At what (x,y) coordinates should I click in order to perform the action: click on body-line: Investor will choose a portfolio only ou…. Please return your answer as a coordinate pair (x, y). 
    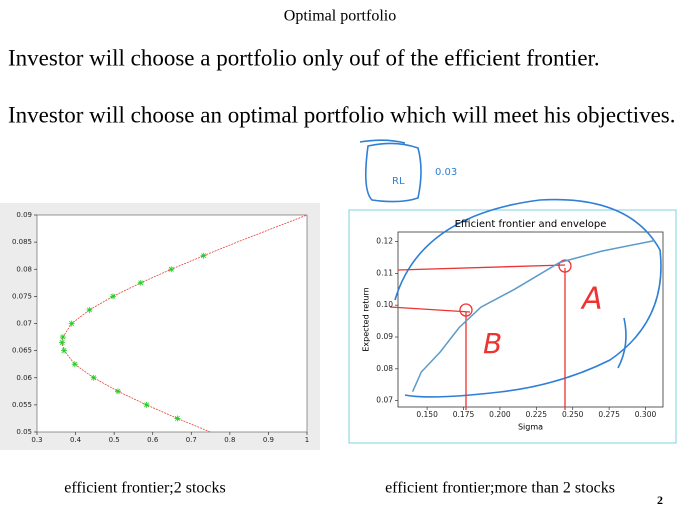
    Looking at the image, I should click on (304, 57).